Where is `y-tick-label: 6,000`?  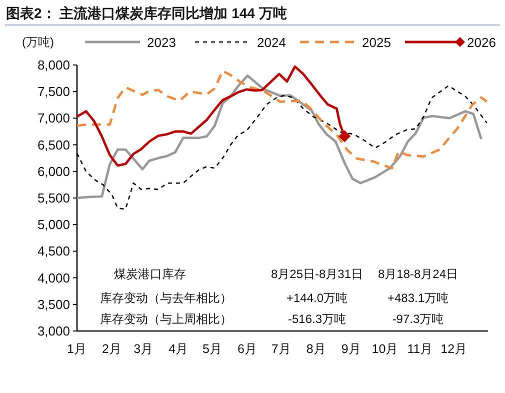
y-tick-label: 6,000 is located at coordinates (53, 171).